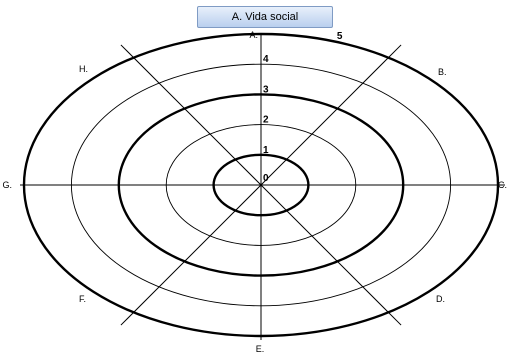 The height and width of the screenshot is (354, 510). Describe the element at coordinates (7, 185) in the screenshot. I see `axis-label-g: G.` at that location.